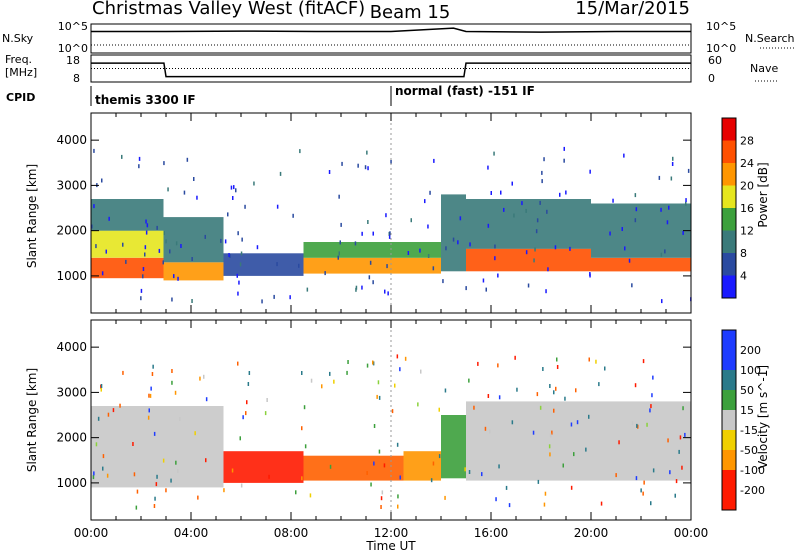 This screenshot has width=800, height=554. I want to click on freq-series, so click(391, 70).